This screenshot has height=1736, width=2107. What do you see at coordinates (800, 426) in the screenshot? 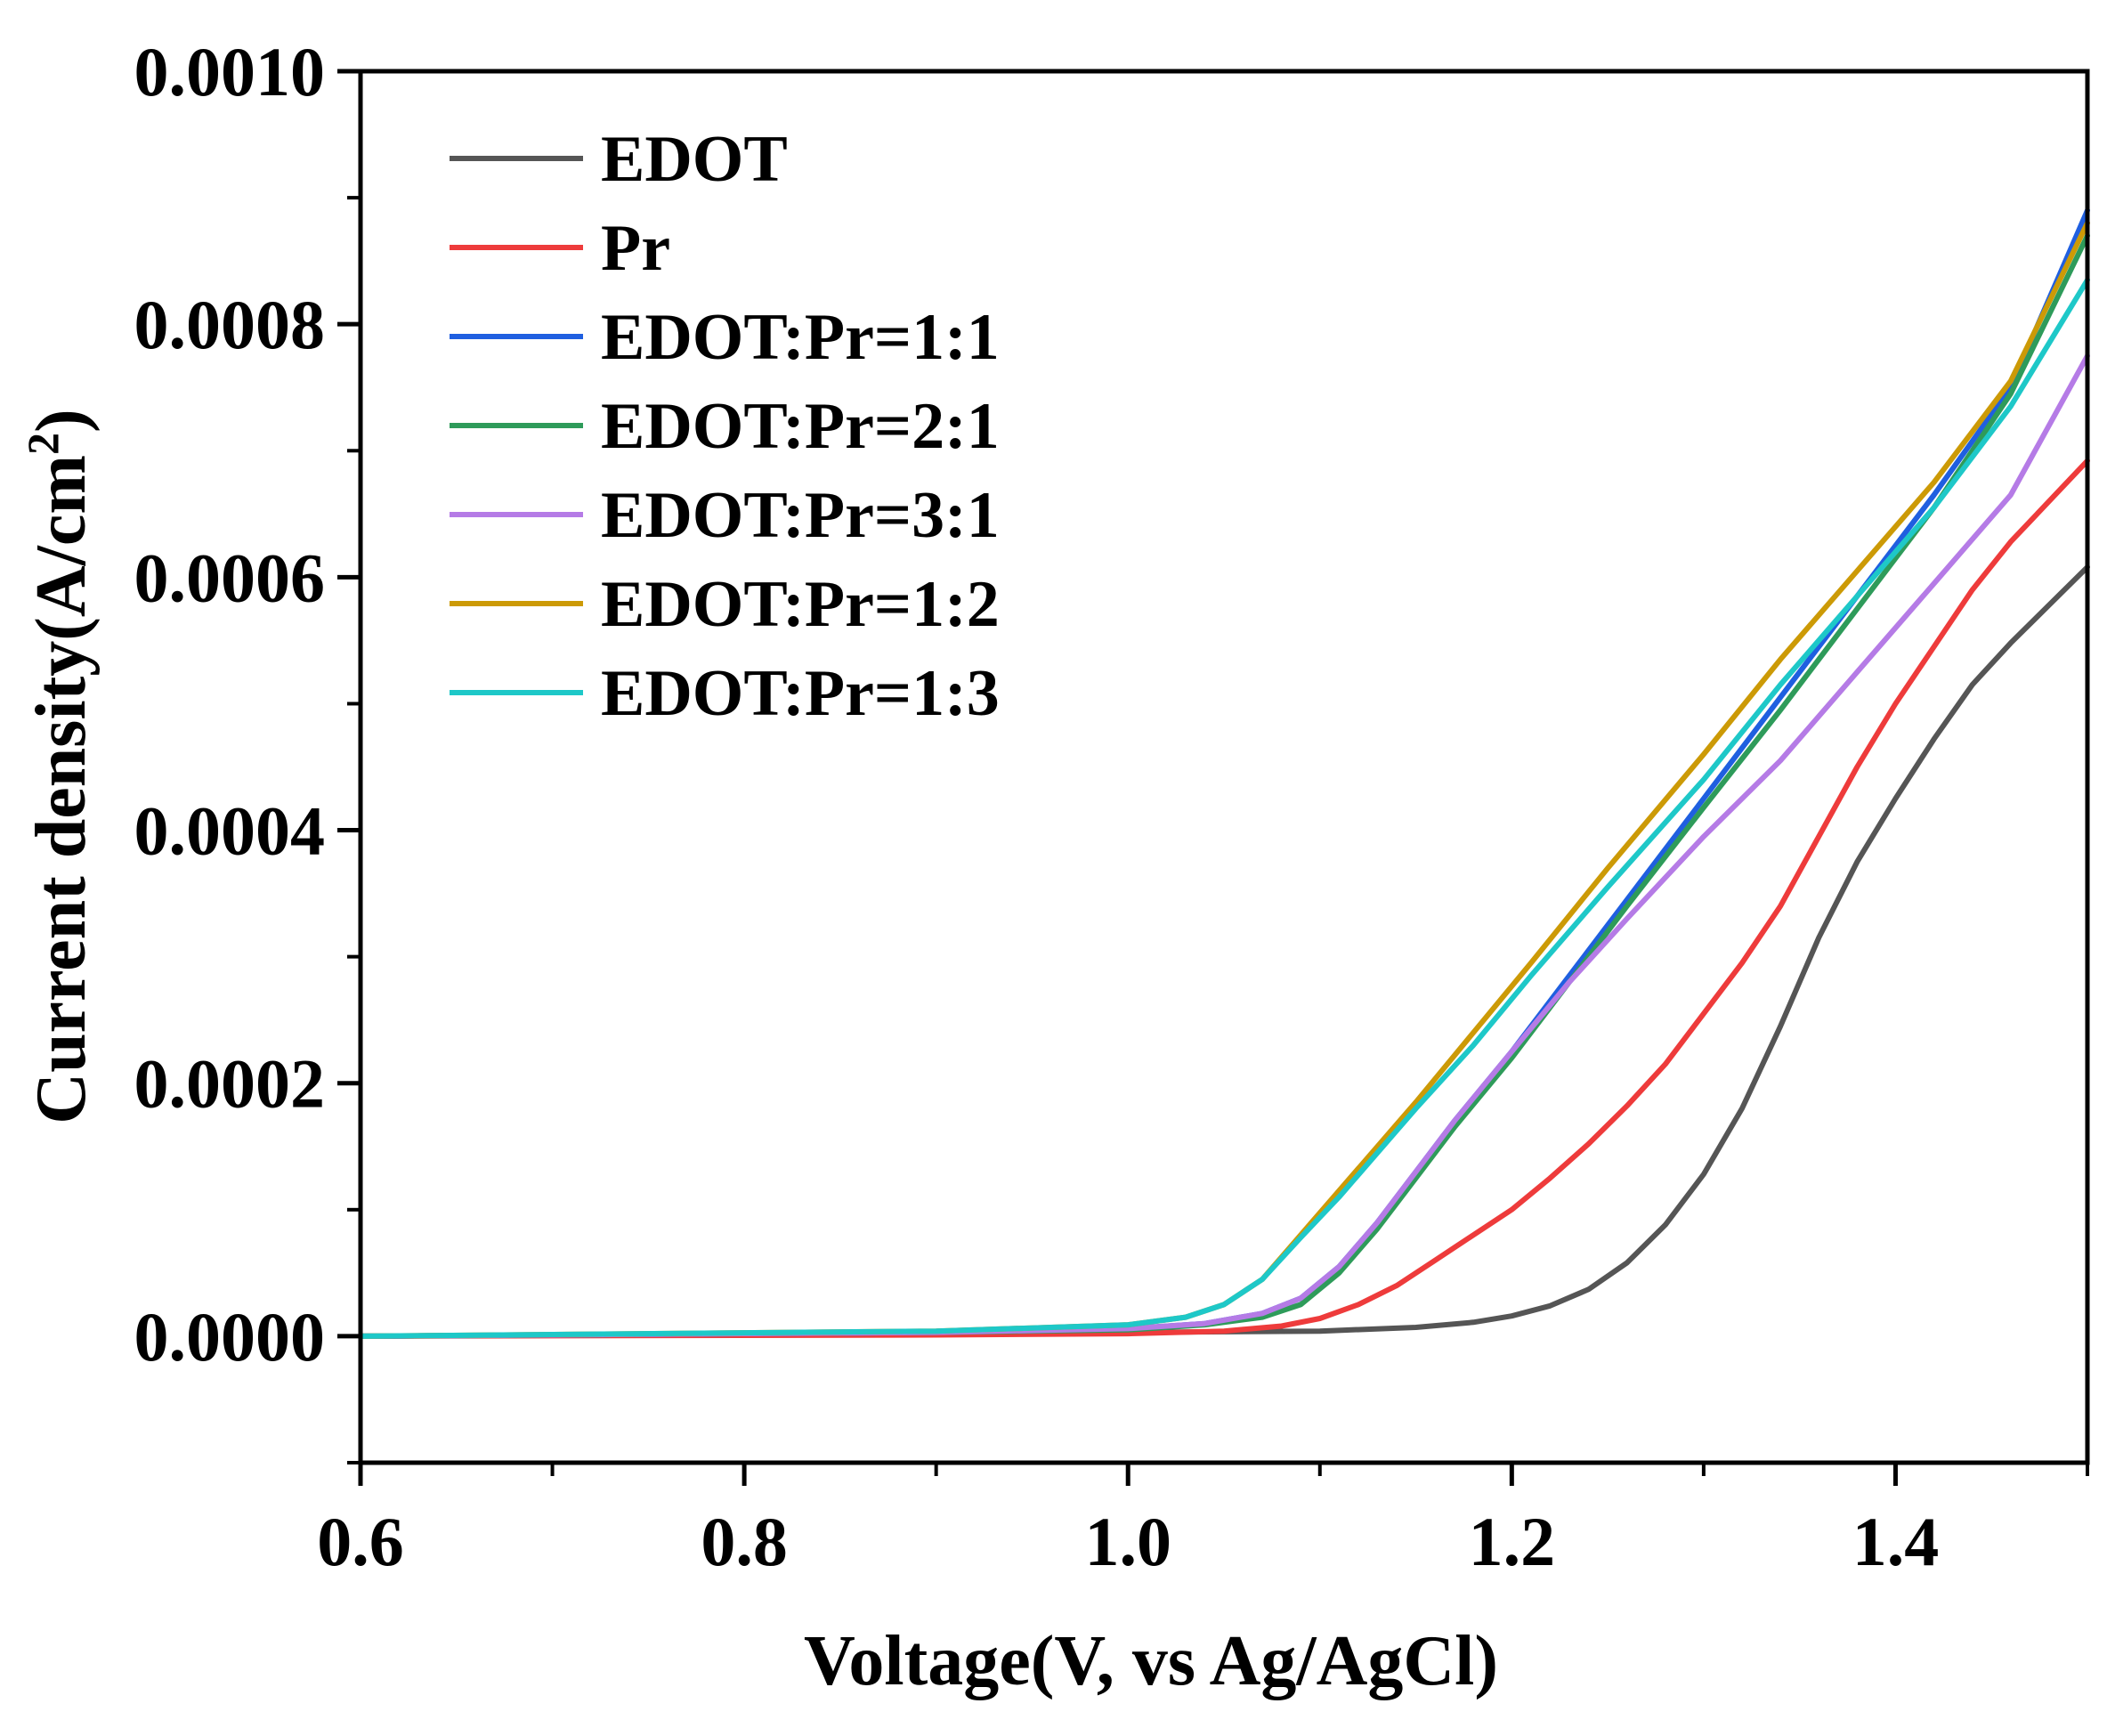
I see `legend-label-edot-pr-2-1: EDOT:Pr=2:1` at bounding box center [800, 426].